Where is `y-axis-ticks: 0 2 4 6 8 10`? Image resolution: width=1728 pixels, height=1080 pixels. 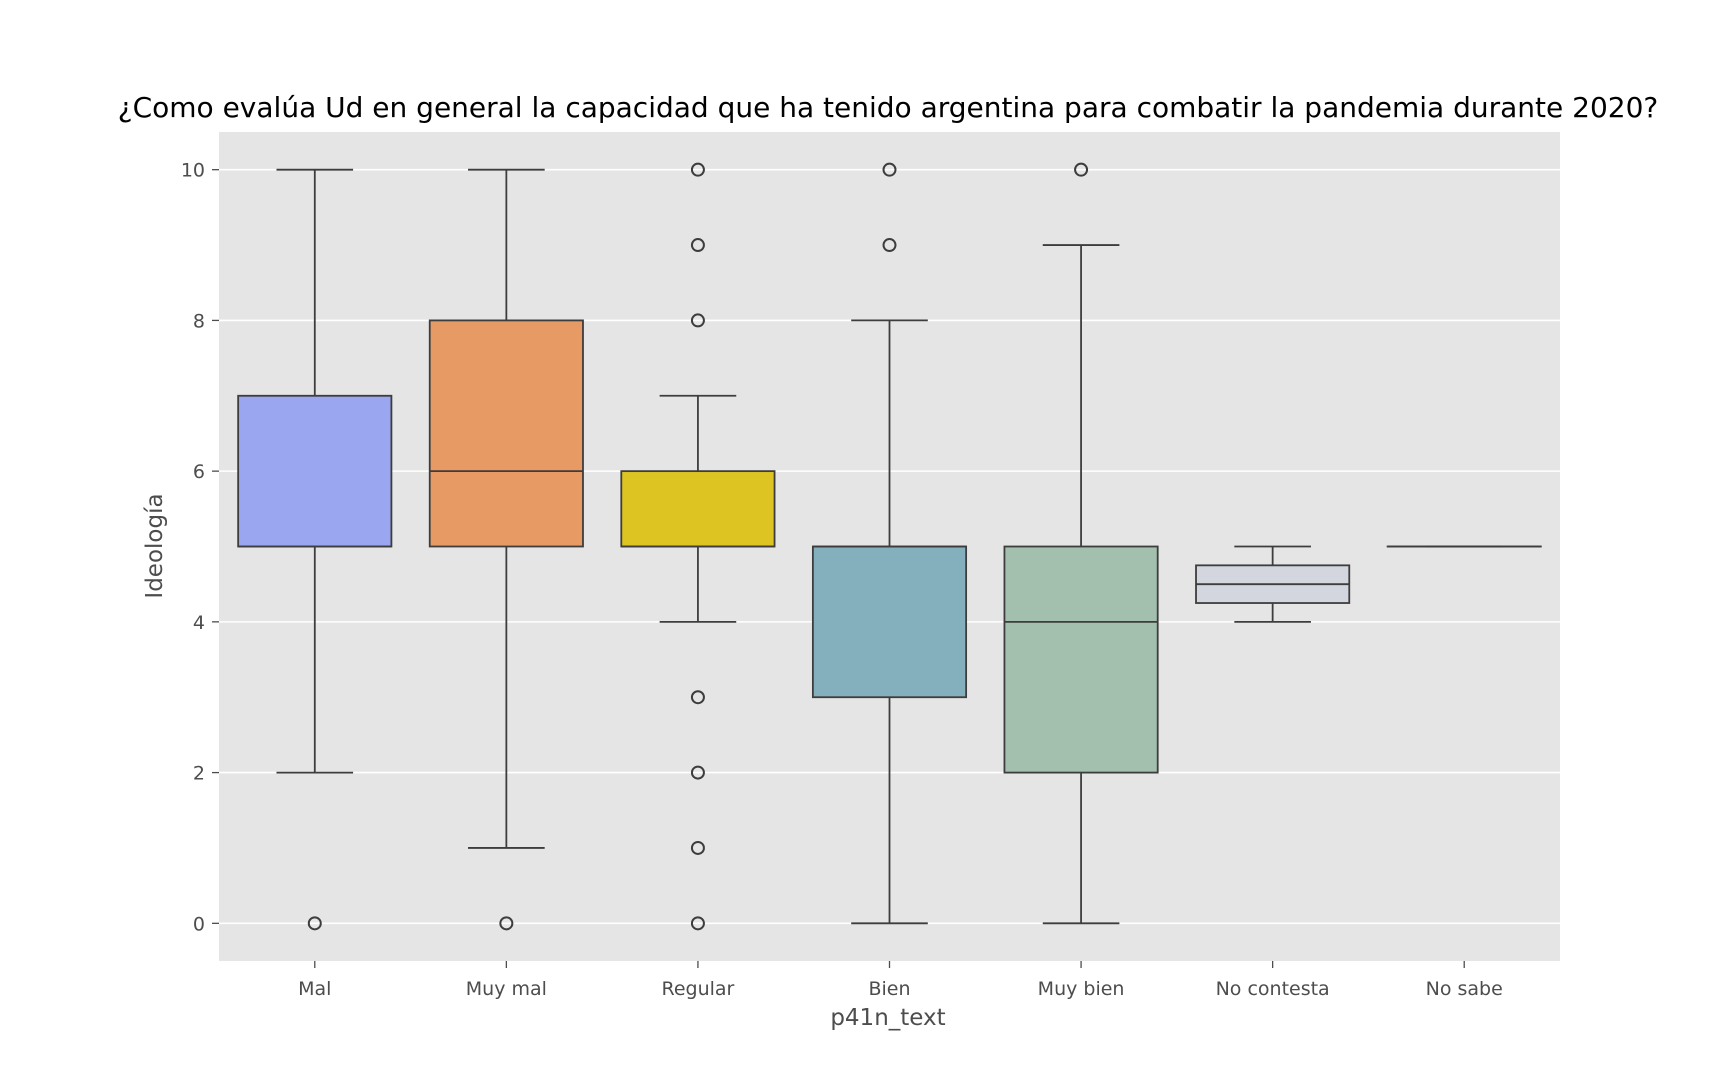
y-axis-ticks: 0 2 4 6 8 10 is located at coordinates (200, 547).